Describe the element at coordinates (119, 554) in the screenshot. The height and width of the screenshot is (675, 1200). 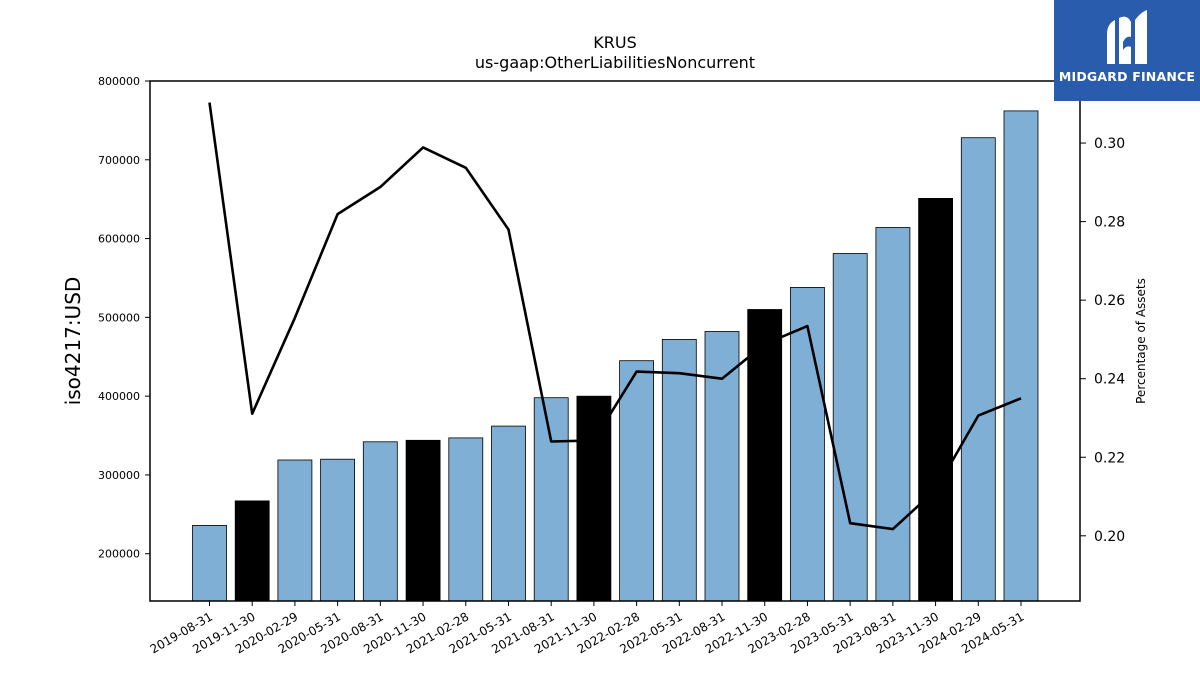
I see `y-tick-label: 200000` at that location.